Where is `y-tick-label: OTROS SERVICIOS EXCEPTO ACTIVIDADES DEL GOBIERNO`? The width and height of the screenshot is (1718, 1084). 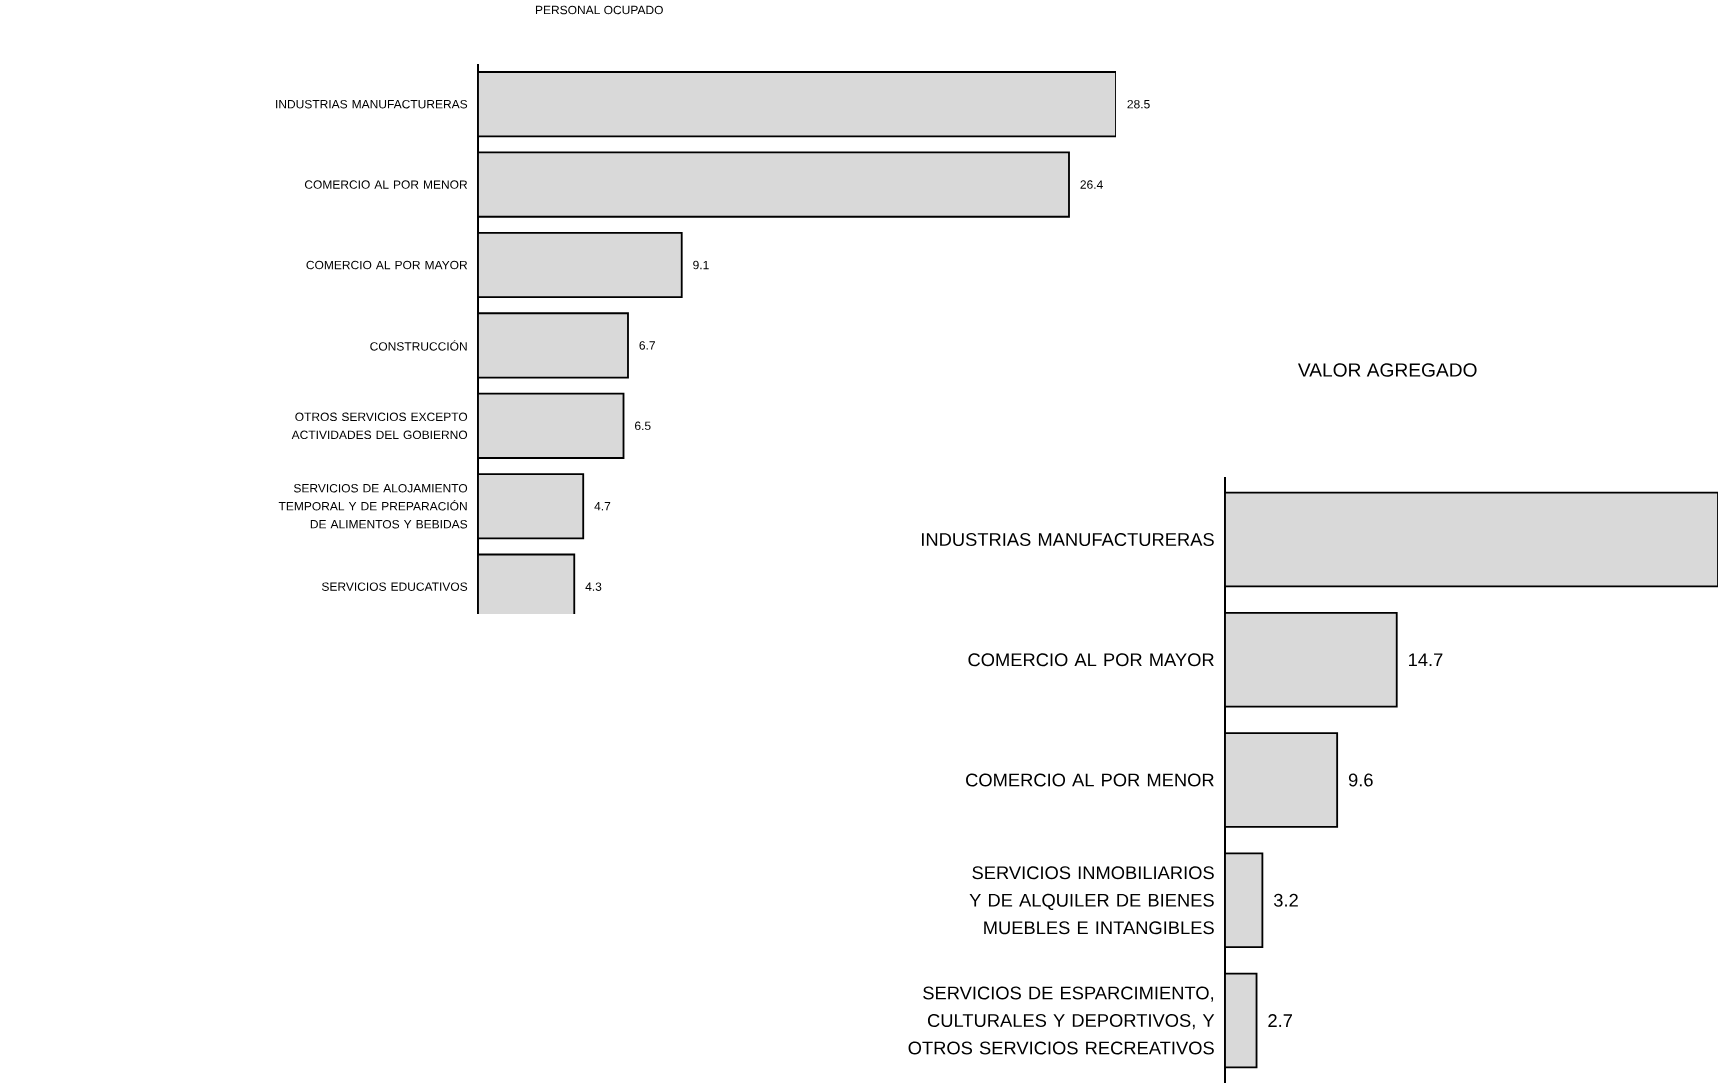
y-tick-label: OTROS SERVICIOS EXCEPTO ACTIVIDADES DEL GOBIERNO is located at coordinates (379, 426).